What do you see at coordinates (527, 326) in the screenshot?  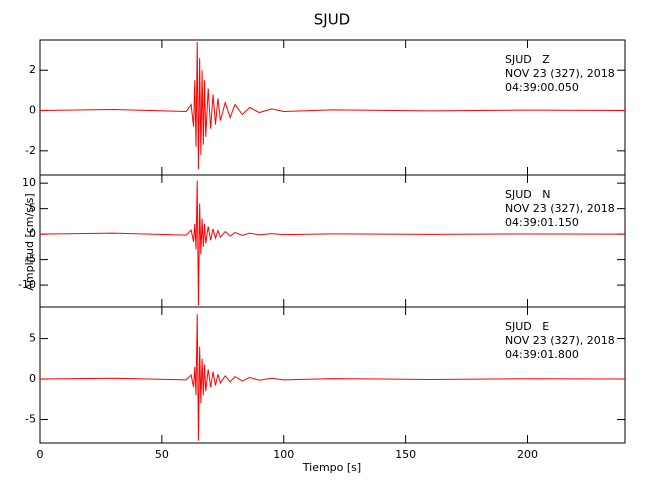 I see `annotation: SJUD E` at bounding box center [527, 326].